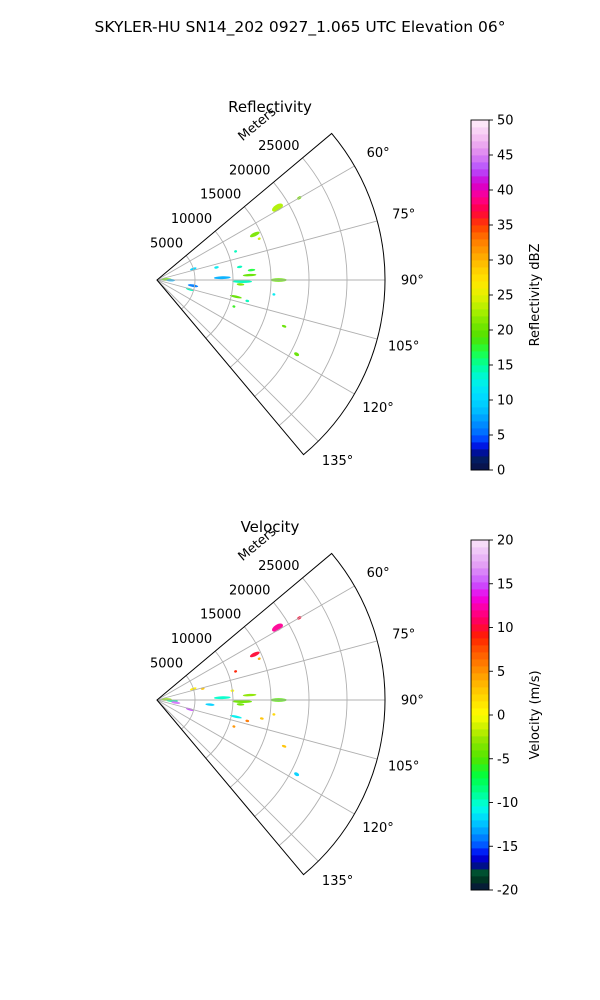 The height and width of the screenshot is (1000, 600). I want to click on reflectivity-colorbar-tick-3: 15, so click(505, 366).